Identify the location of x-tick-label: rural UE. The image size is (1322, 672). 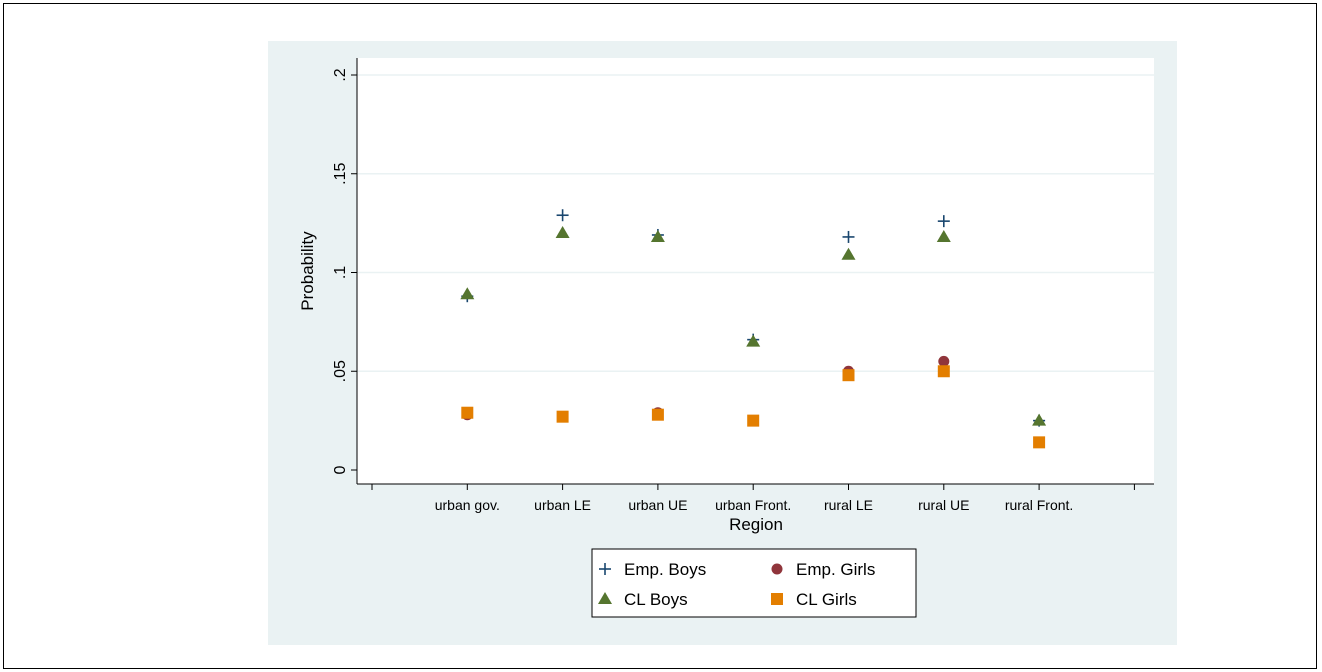
(943, 505).